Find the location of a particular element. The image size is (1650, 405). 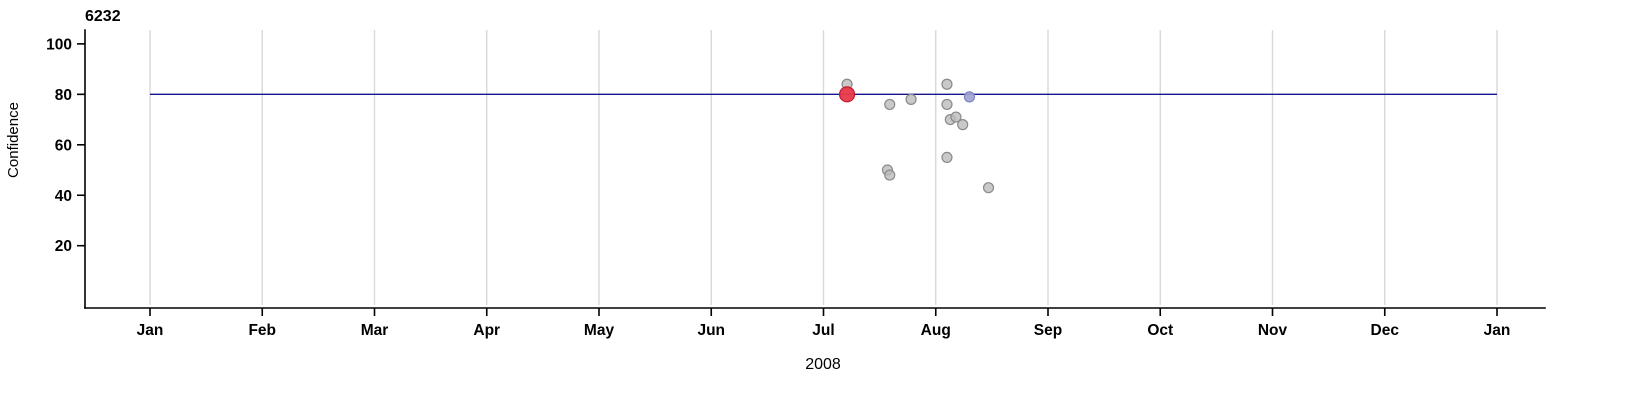

x-tick-label: Aug is located at coordinates (936, 330).